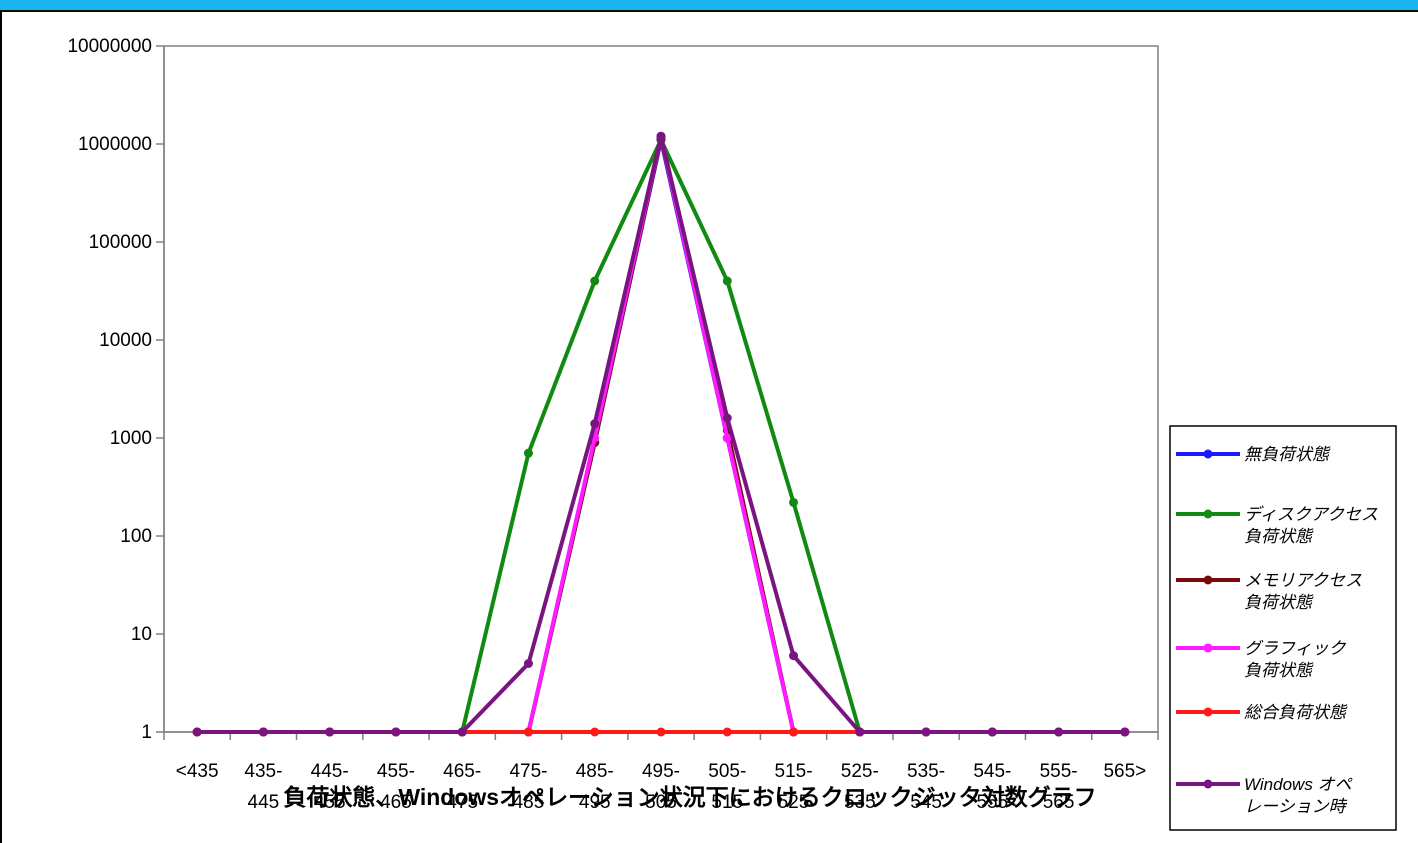 The image size is (1418, 843). What do you see at coordinates (689, 797) in the screenshot?
I see `chart-title: 負荷状態、Windowsオペレーション状況下におけるクロックジッタ対数グラフ` at bounding box center [689, 797].